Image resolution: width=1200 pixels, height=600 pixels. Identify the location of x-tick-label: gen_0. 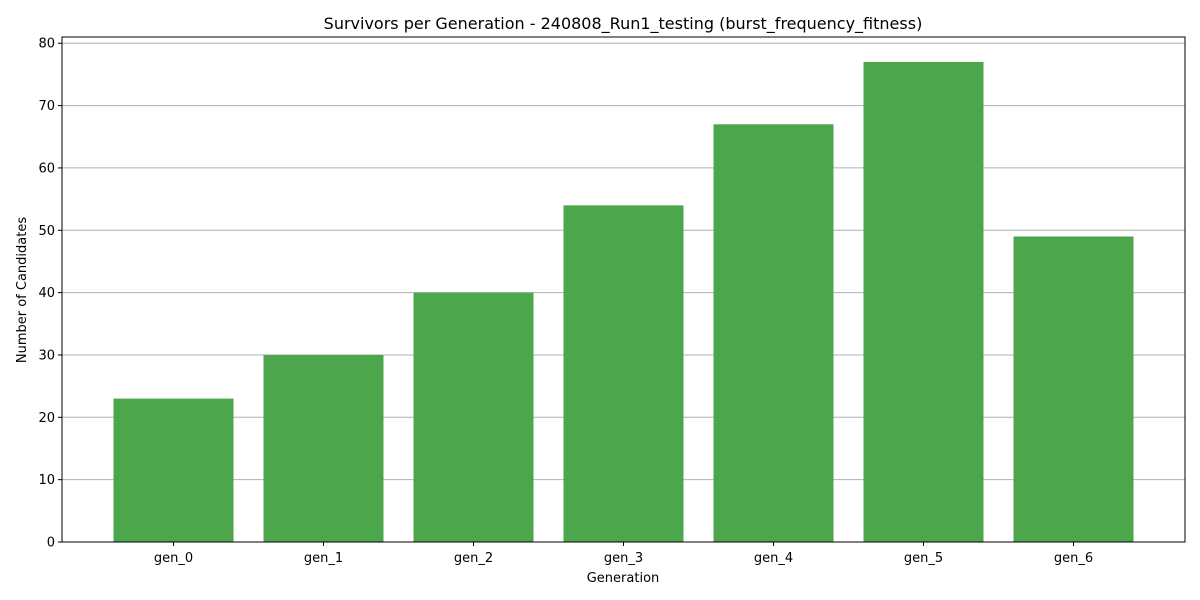
(173, 558).